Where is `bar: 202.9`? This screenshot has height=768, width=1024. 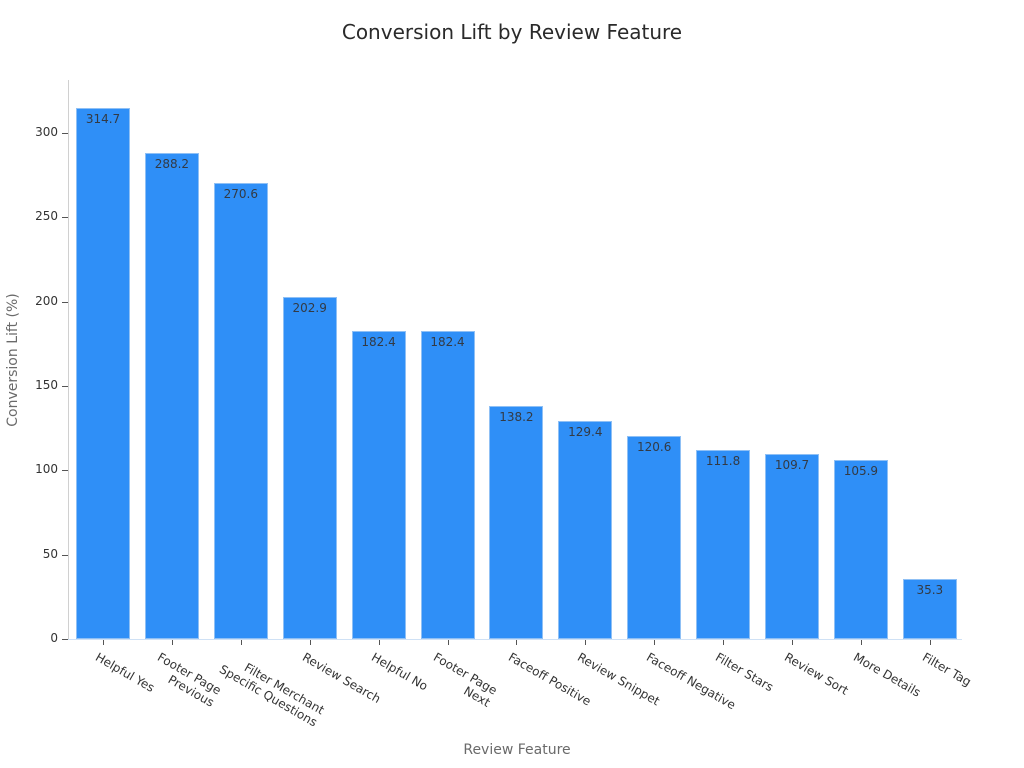 bar: 202.9 is located at coordinates (309, 467).